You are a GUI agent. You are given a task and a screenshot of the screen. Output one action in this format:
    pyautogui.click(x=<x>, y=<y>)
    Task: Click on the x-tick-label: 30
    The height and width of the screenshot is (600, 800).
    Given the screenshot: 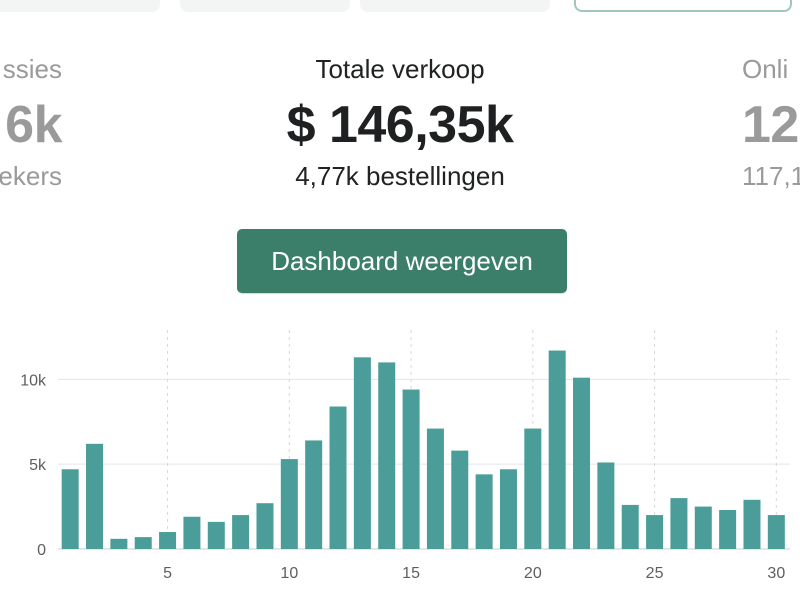 What is the action you would take?
    pyautogui.click(x=776, y=573)
    